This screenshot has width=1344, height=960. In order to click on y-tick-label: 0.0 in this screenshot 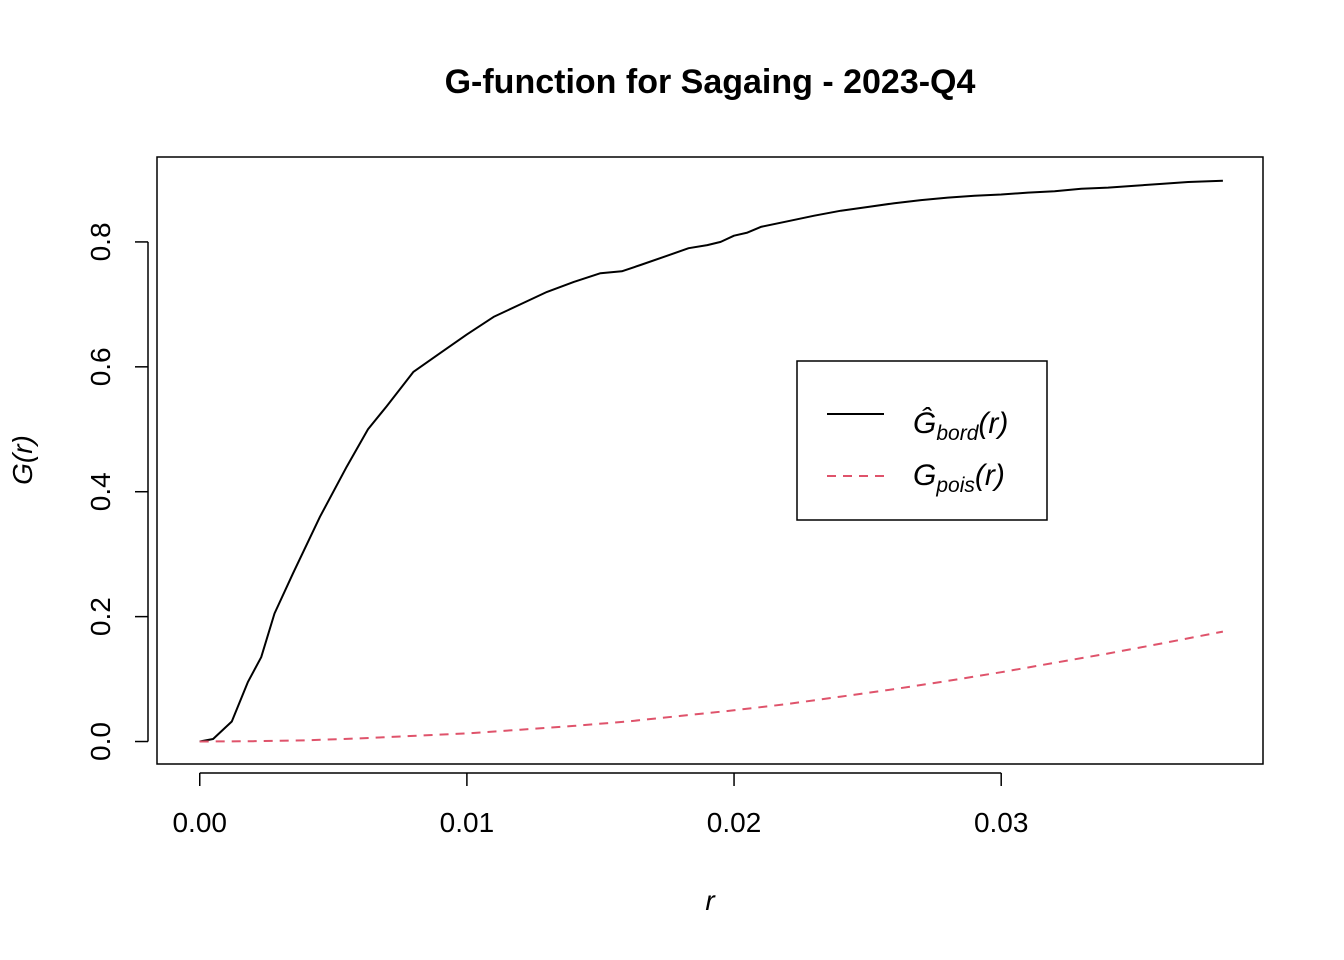, I will do `click(100, 741)`.